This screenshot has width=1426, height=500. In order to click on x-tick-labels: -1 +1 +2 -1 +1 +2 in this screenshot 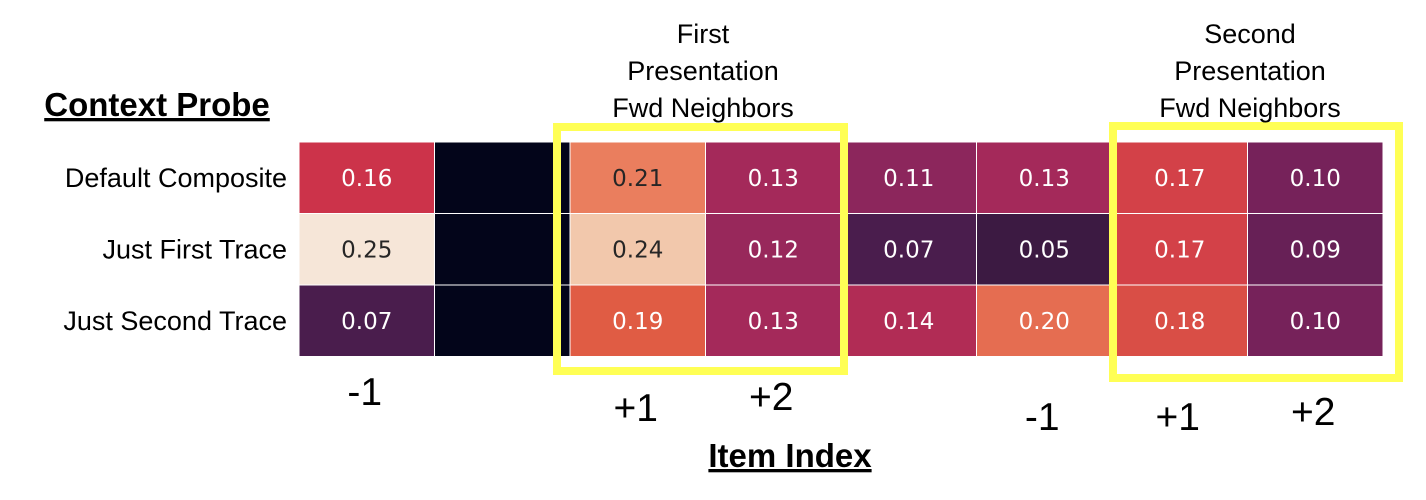, I will do `click(841, 405)`.